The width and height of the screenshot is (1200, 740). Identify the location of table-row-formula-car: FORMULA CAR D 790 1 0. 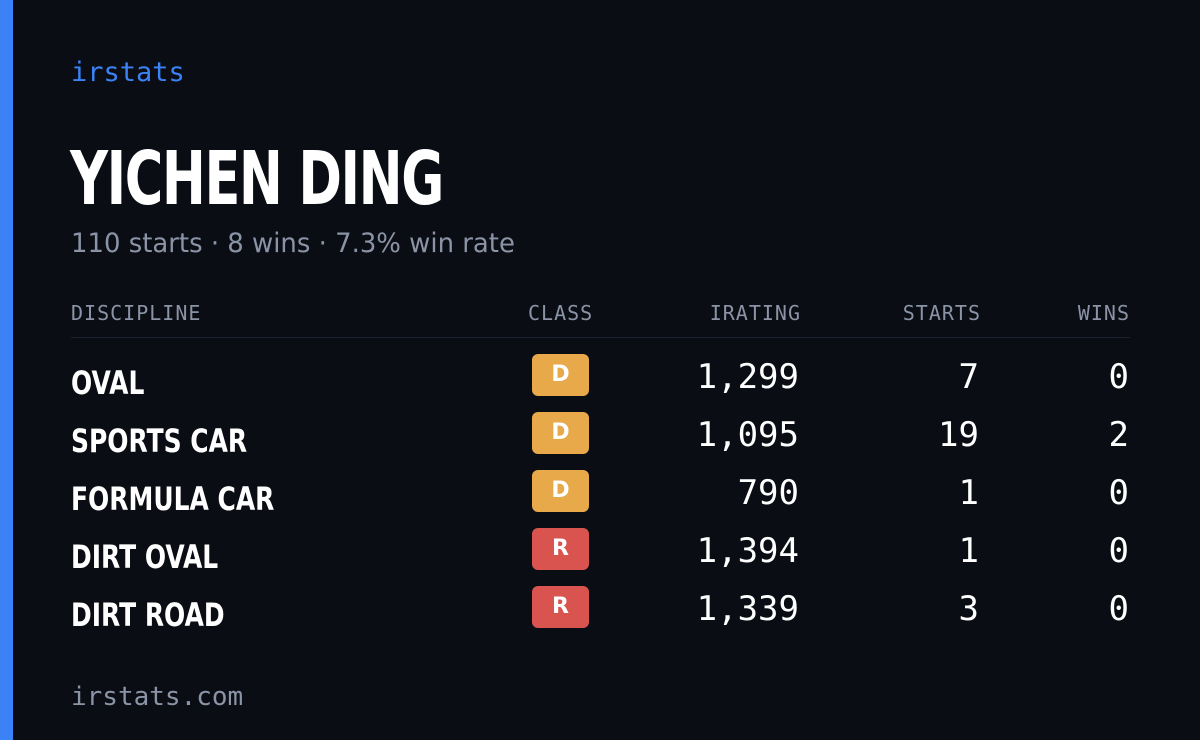
(600, 494).